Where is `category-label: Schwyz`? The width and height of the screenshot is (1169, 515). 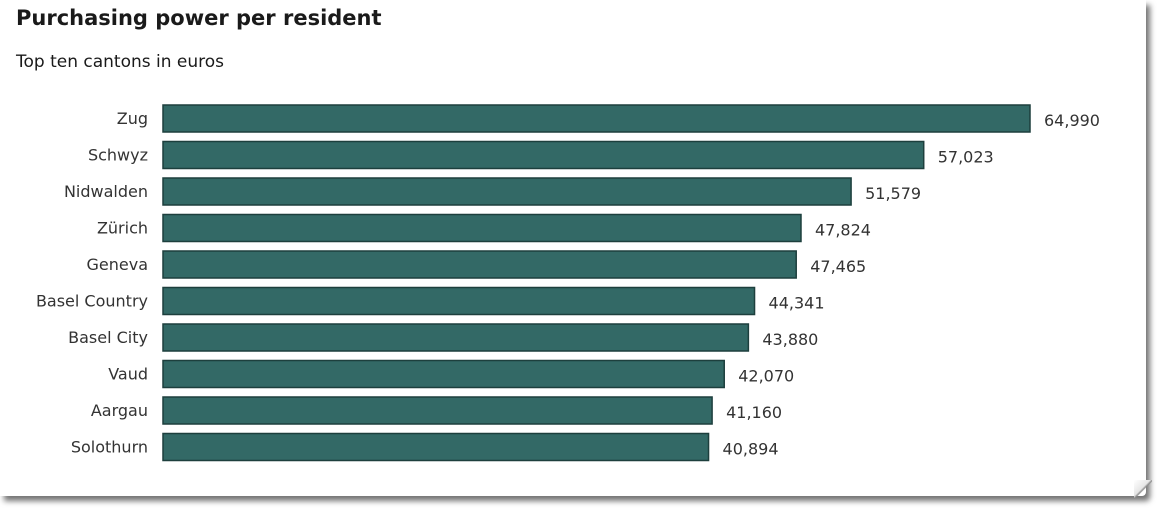
category-label: Schwyz is located at coordinates (118, 155).